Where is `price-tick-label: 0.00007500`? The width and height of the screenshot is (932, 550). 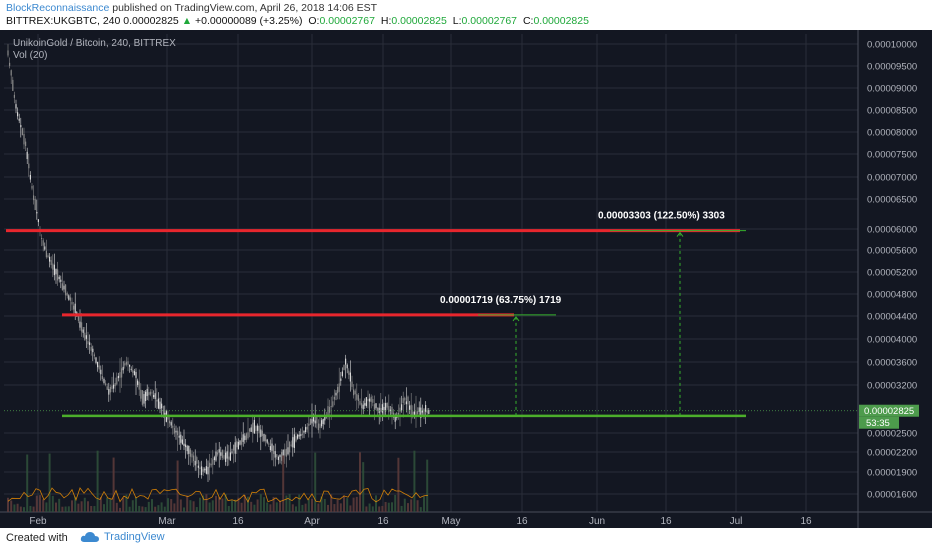
price-tick-label: 0.00007500 is located at coordinates (892, 155).